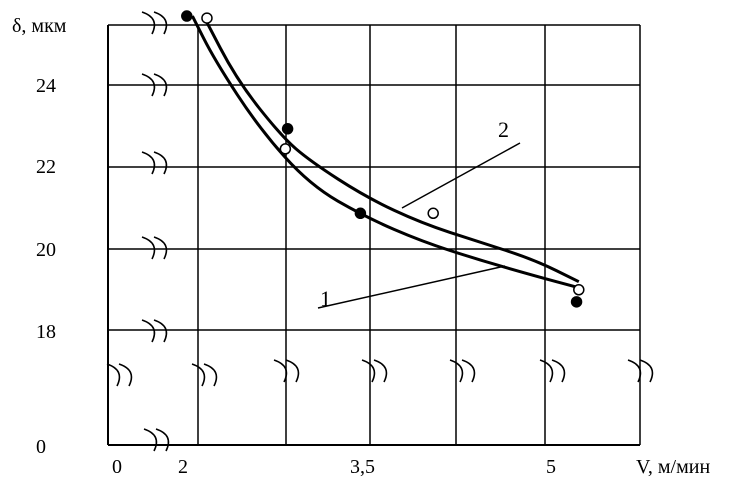  I want to click on x-break-origin, so click(156, 440).